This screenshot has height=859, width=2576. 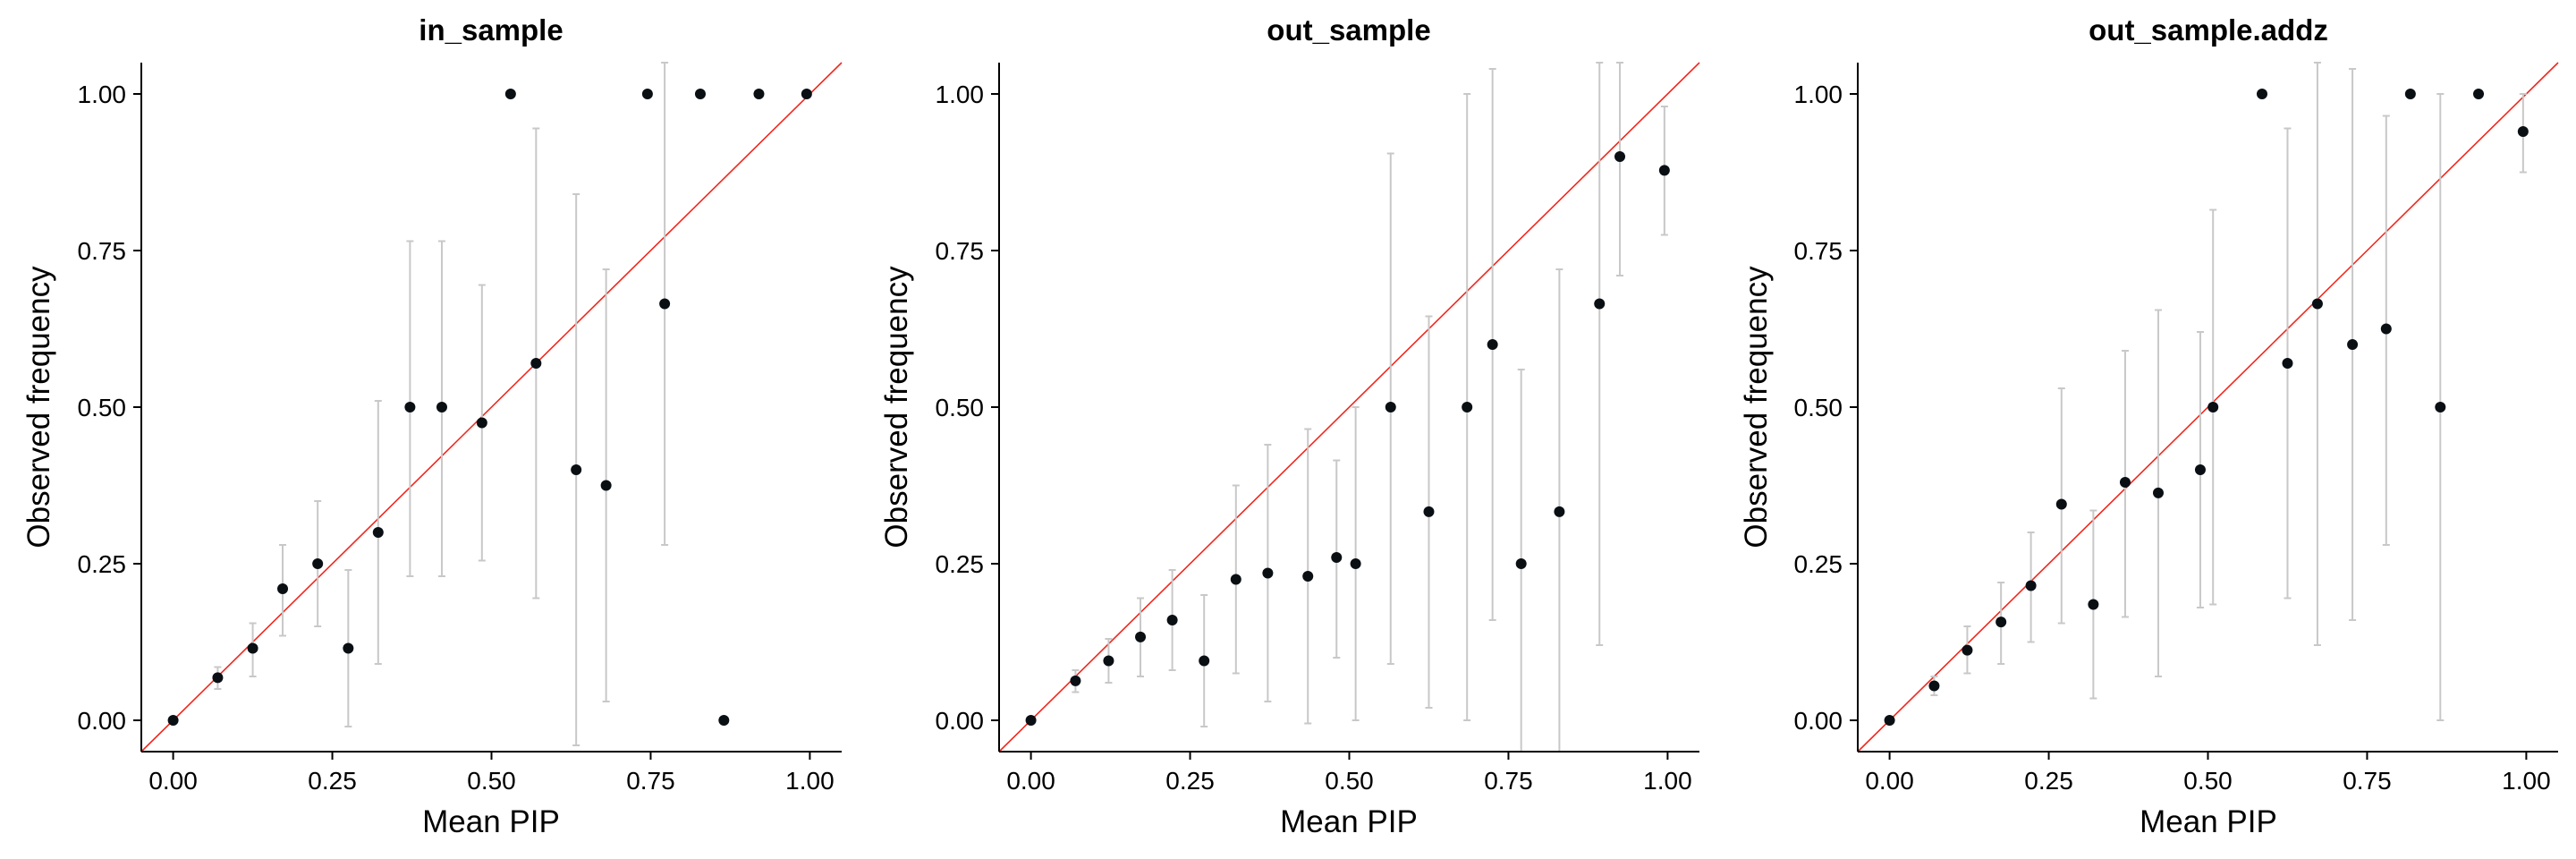 I want to click on panel-title: out_sample.addz, so click(x=2208, y=30).